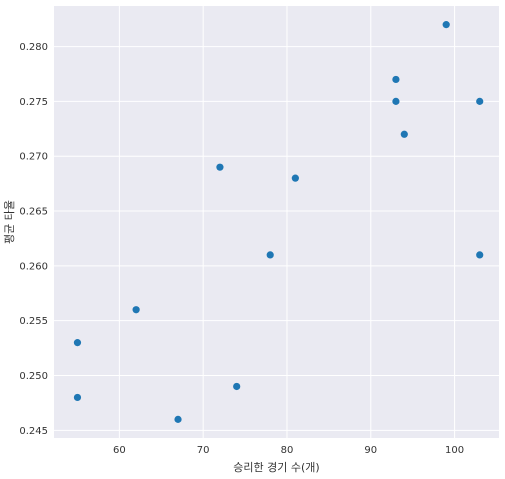 The height and width of the screenshot is (479, 505). I want to click on y-tick-label: 0.265, so click(33, 212).